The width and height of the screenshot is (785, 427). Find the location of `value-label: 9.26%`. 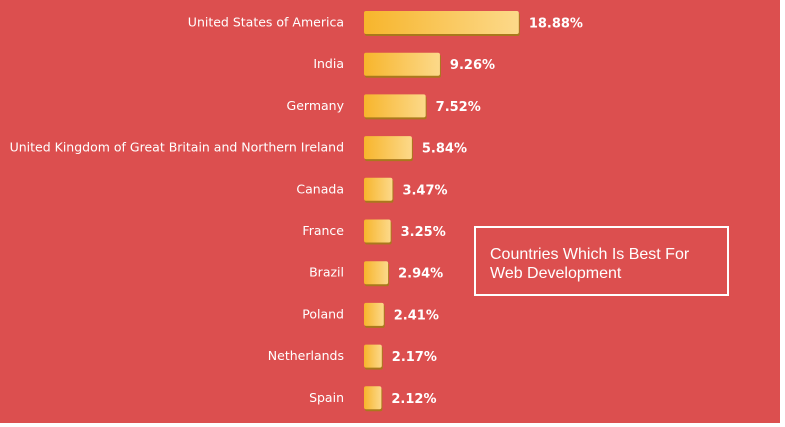

value-label: 9.26% is located at coordinates (472, 65).